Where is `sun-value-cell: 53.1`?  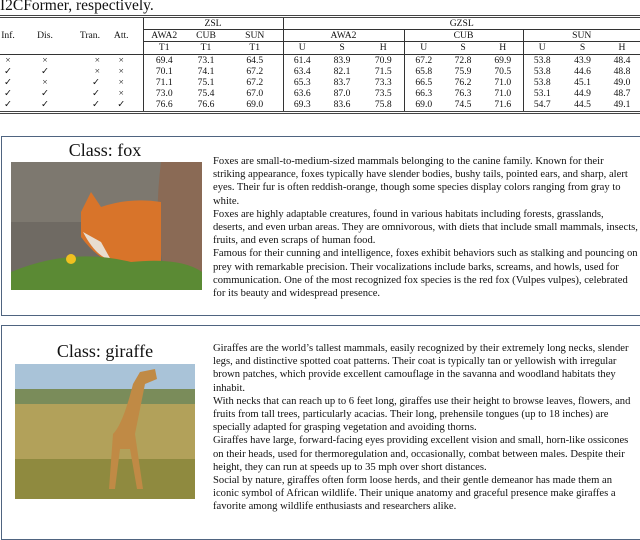
sun-value-cell: 53.1 is located at coordinates (541, 94).